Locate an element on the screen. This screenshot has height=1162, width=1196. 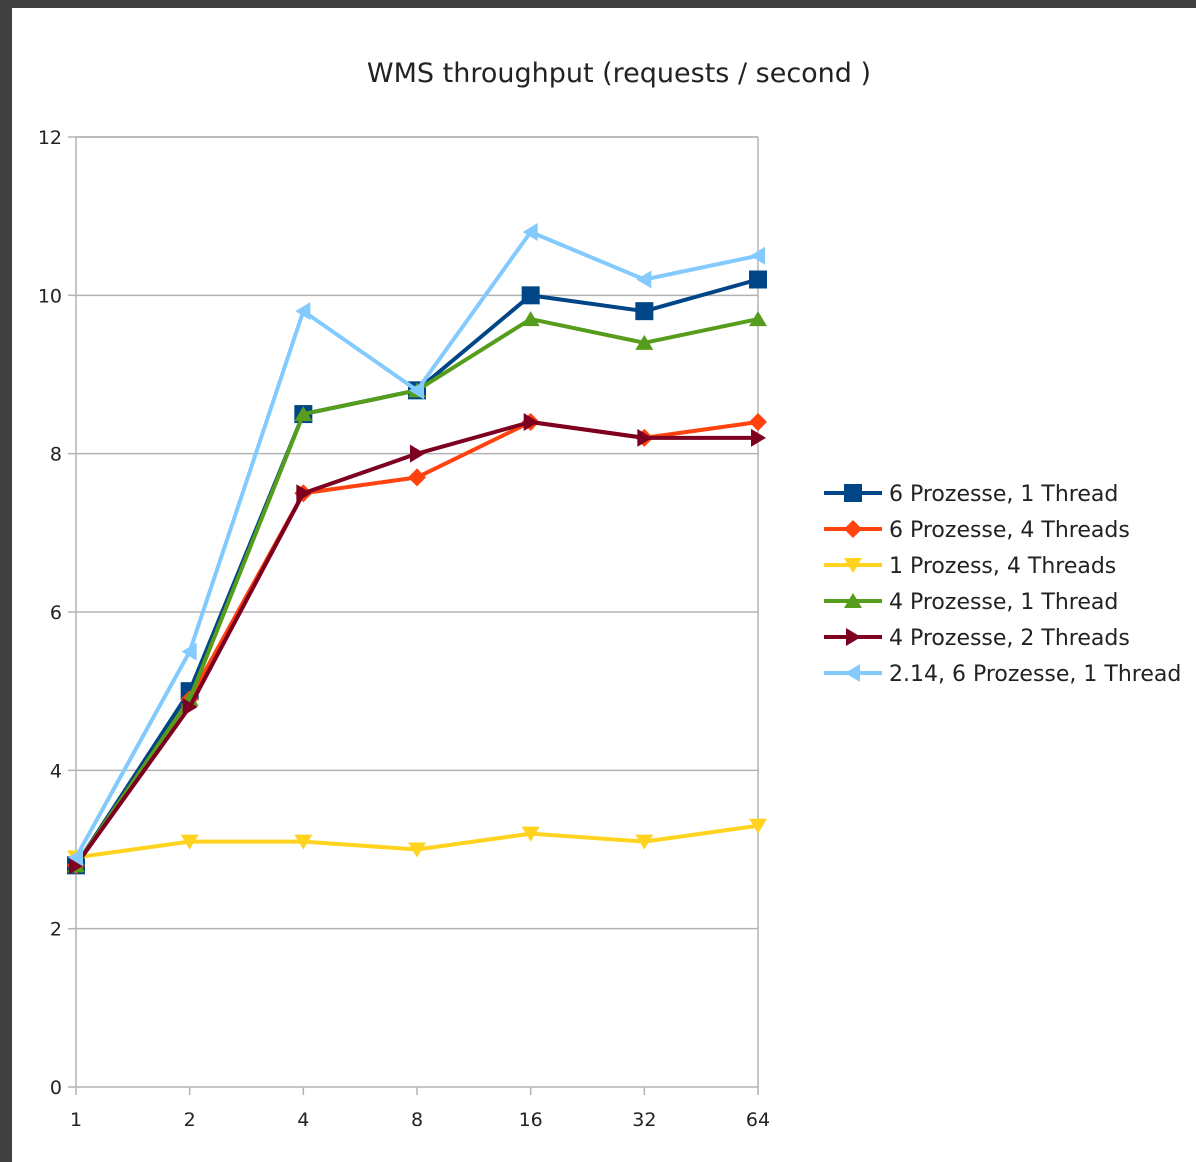
legend-entry: 1 Prozess, 4 Threads is located at coordinates (970, 566).